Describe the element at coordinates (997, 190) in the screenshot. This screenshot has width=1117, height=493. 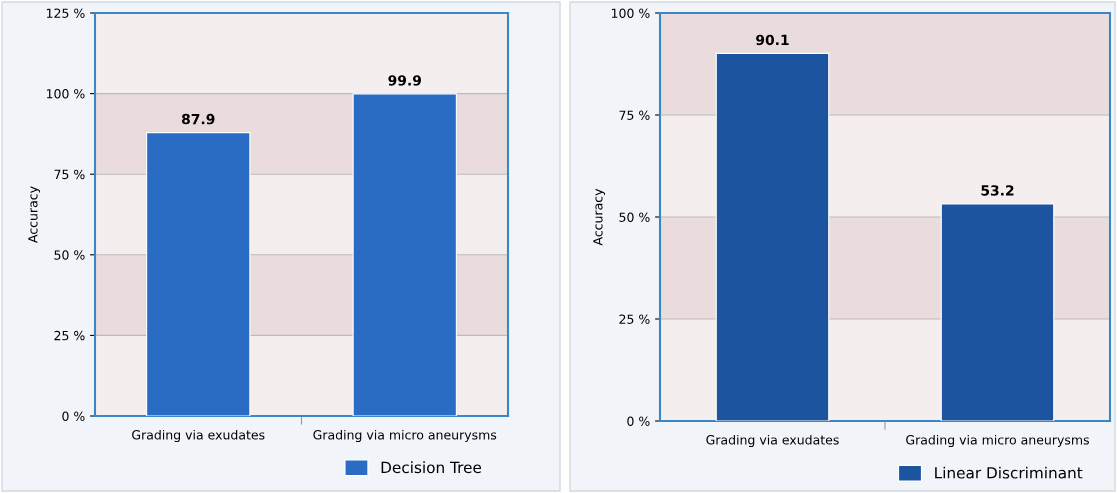
I see `data-label: 53.2` at that location.